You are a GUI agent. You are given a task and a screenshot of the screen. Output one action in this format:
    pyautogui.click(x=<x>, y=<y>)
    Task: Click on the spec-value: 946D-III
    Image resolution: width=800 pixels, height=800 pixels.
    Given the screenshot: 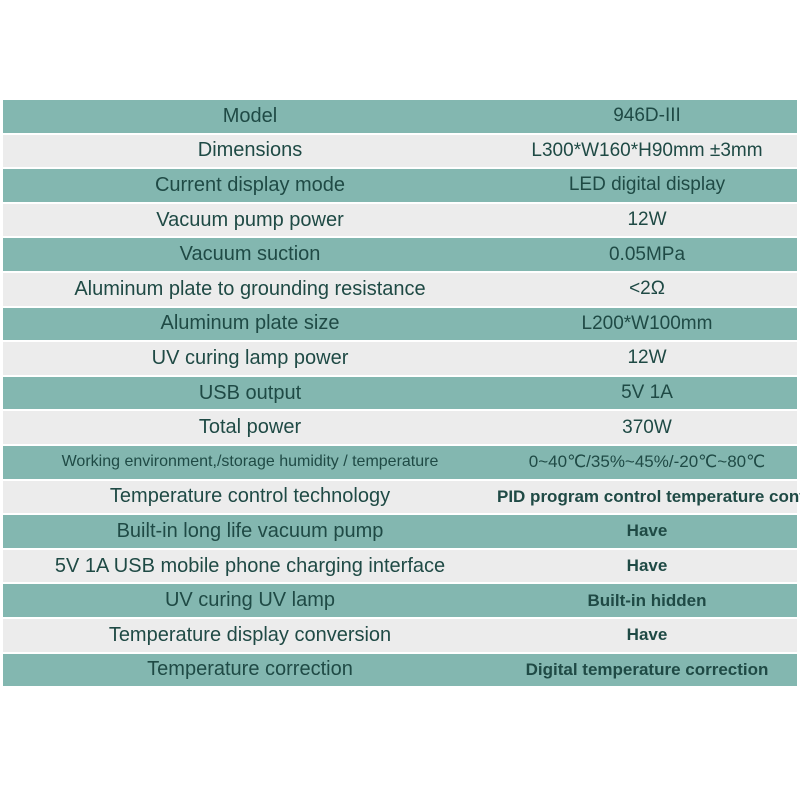 What is the action you would take?
    pyautogui.click(x=647, y=116)
    